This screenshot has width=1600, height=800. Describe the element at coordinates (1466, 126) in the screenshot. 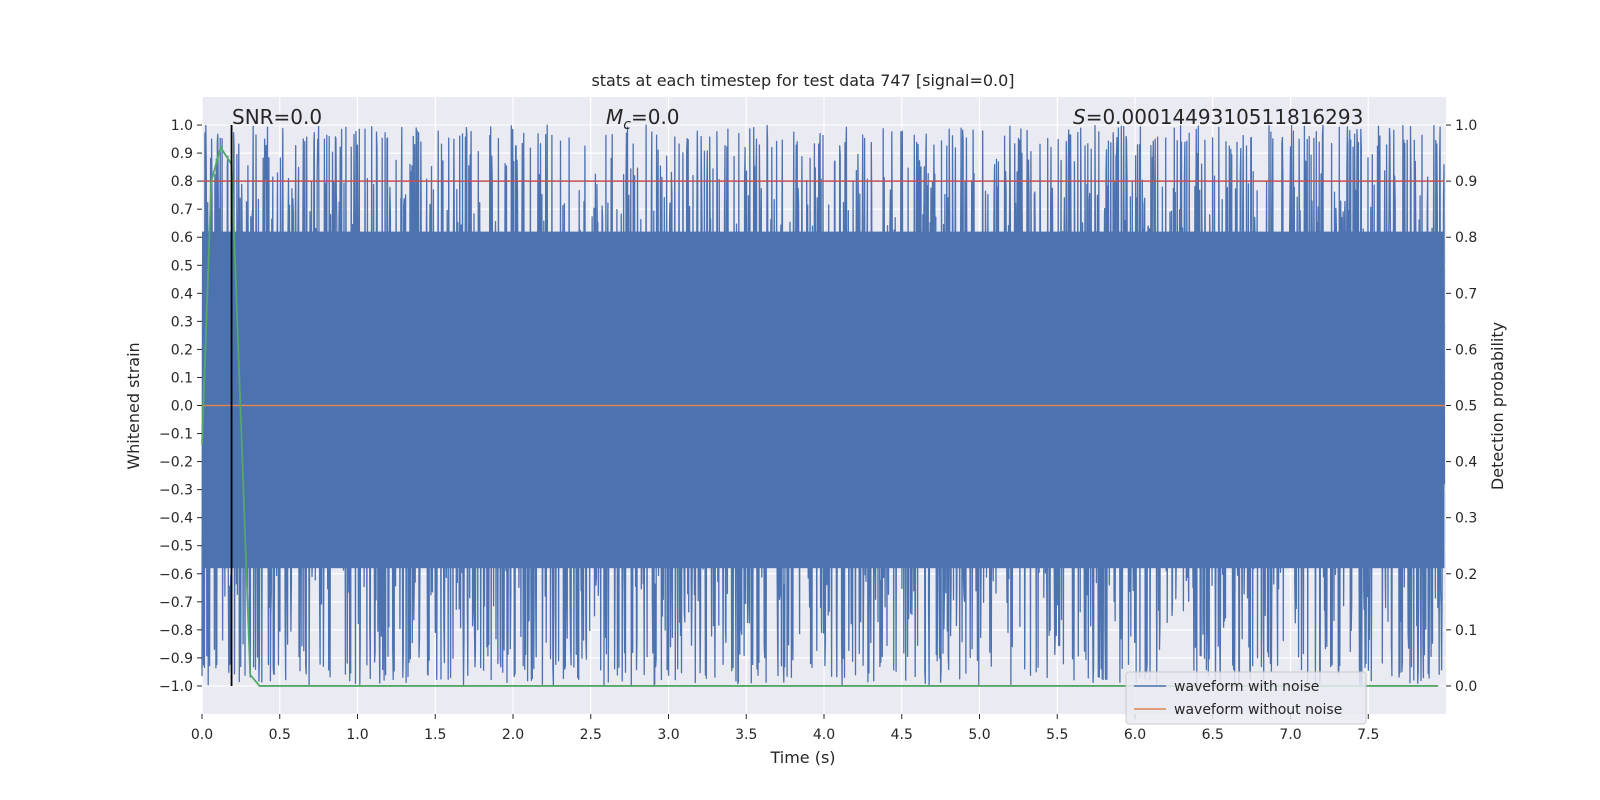

I see `y2-tick-label: 1.0` at that location.